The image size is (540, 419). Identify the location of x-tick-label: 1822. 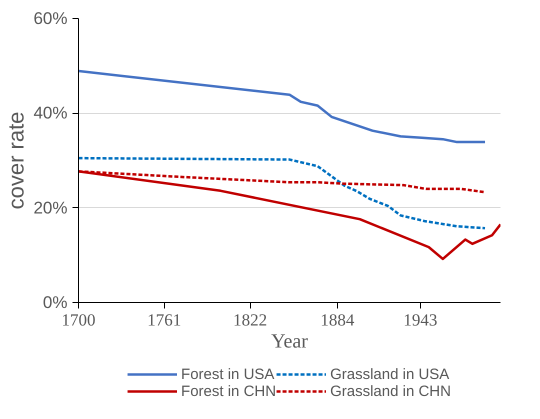
(250, 320).